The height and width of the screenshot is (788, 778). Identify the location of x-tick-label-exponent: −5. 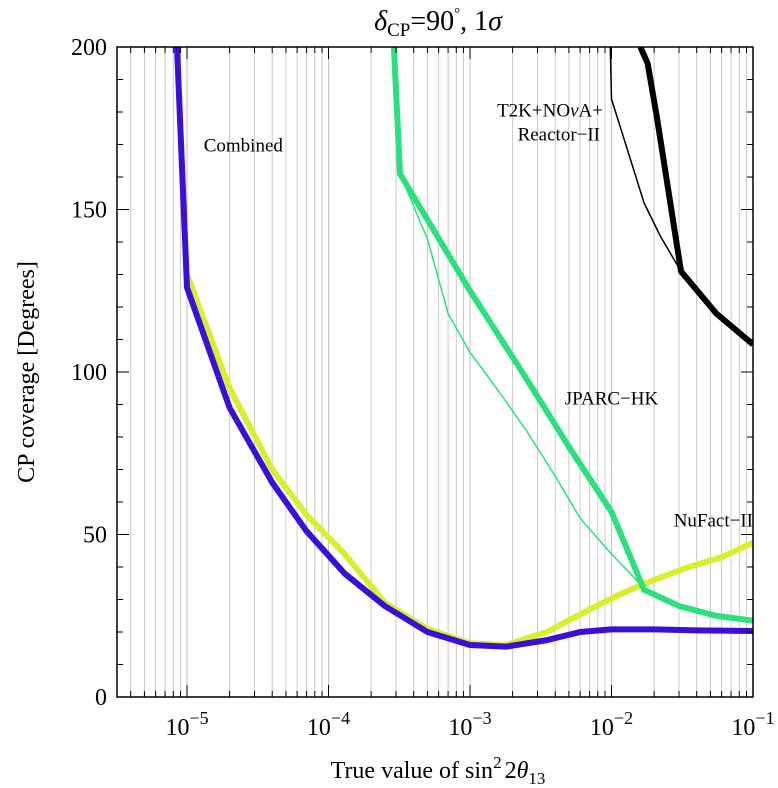
(198, 718).